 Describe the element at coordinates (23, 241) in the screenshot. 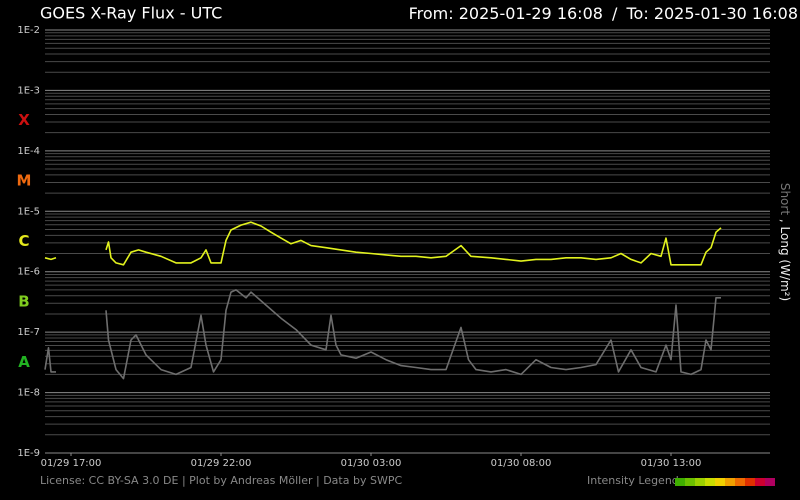

I see `flare-class-label: C` at that location.